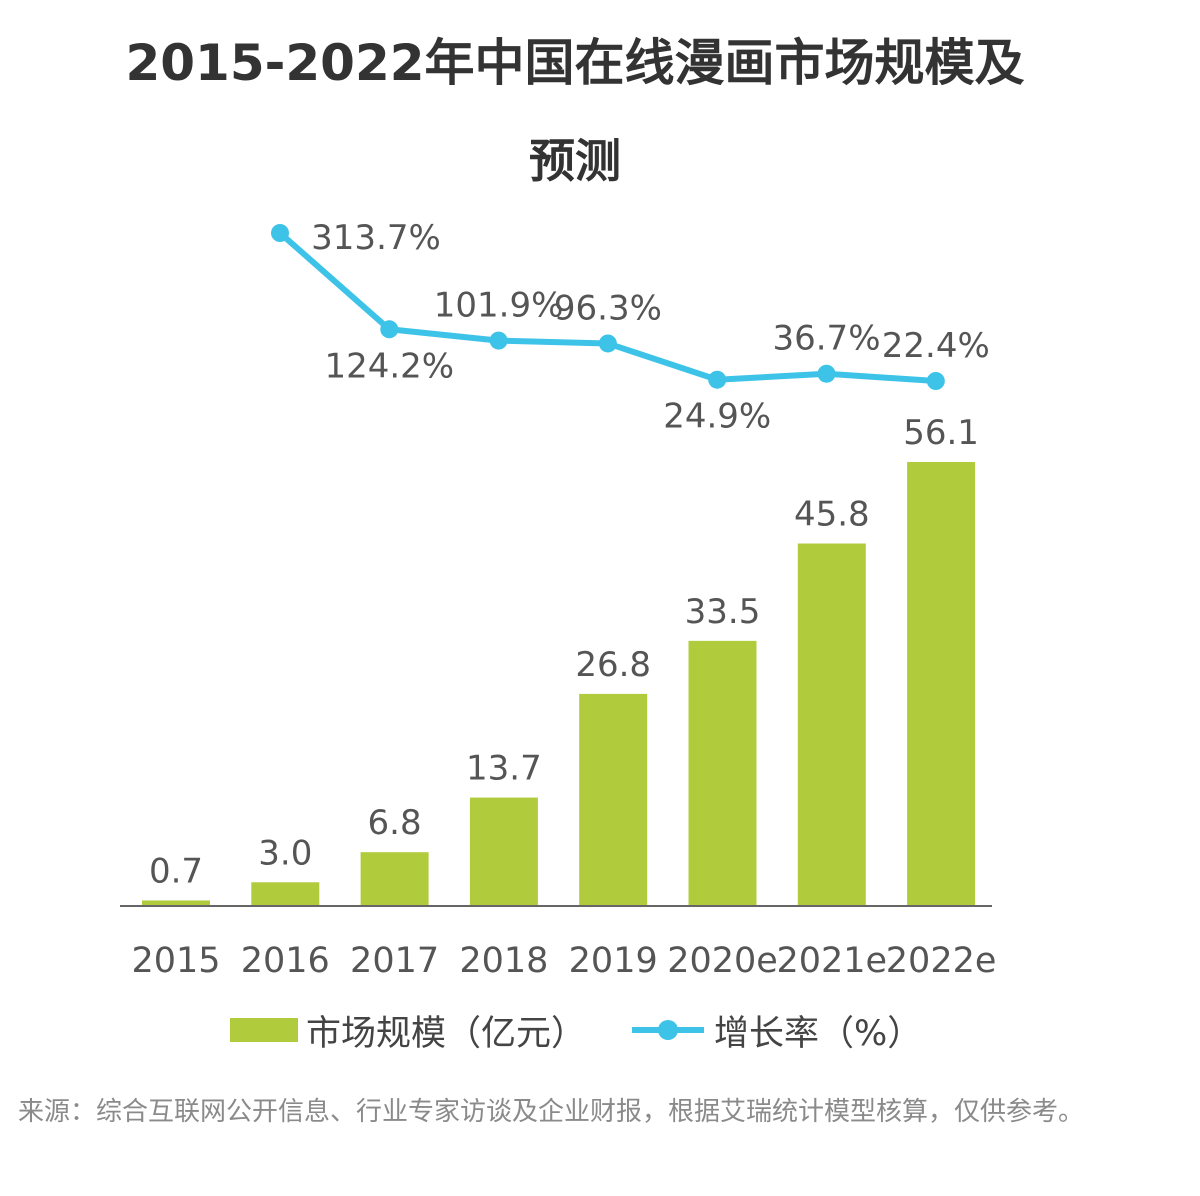  I want to click on growth-label-2017: 124.2%, so click(389, 366).